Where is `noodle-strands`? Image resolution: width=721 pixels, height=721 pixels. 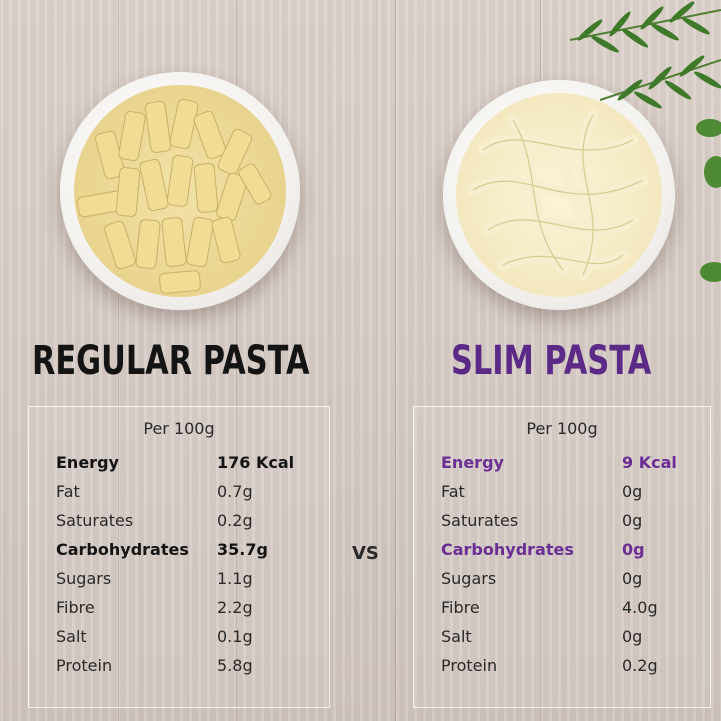
noodle-strands is located at coordinates (558, 195).